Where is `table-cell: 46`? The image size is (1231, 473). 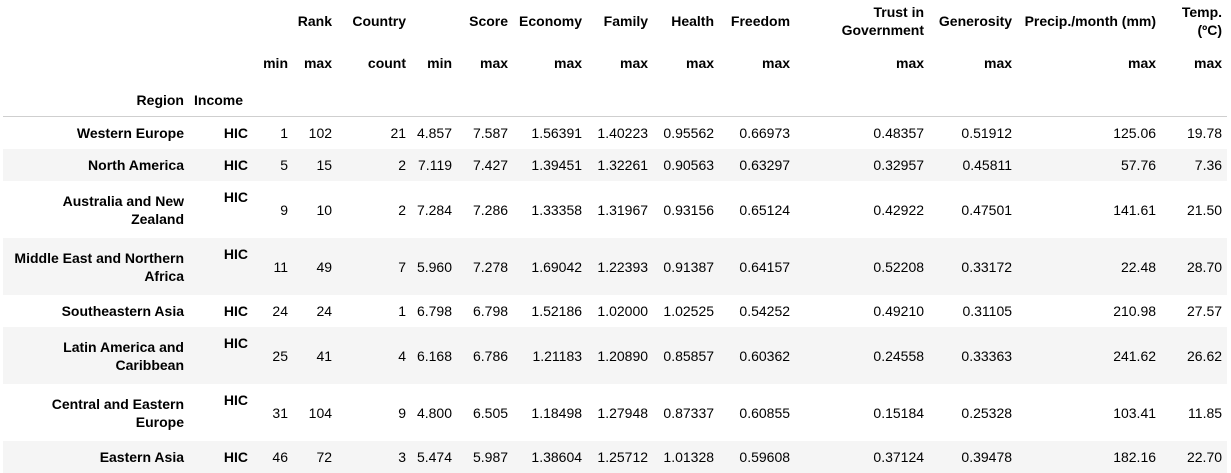 table-cell: 46 is located at coordinates (273, 457).